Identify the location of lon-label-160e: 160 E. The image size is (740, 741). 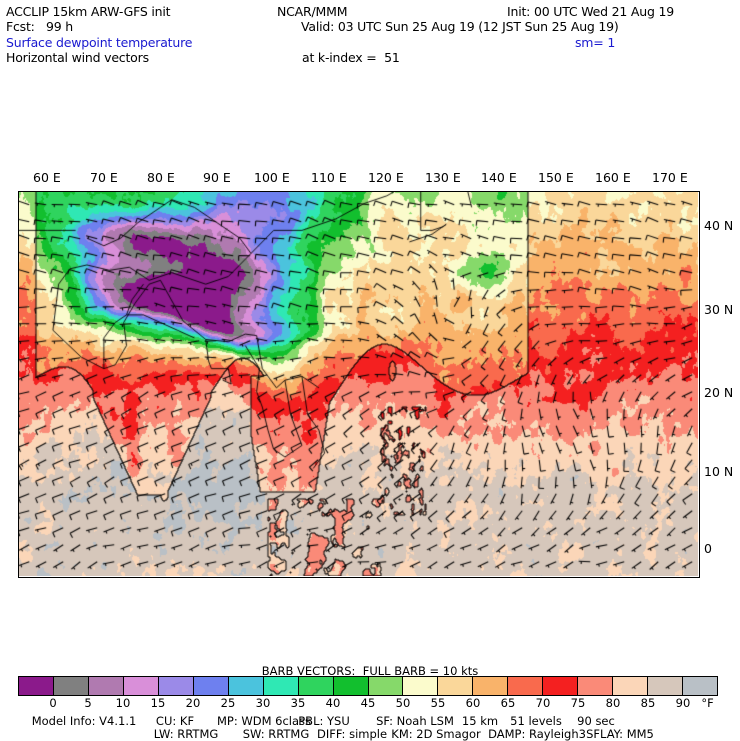
(613, 177).